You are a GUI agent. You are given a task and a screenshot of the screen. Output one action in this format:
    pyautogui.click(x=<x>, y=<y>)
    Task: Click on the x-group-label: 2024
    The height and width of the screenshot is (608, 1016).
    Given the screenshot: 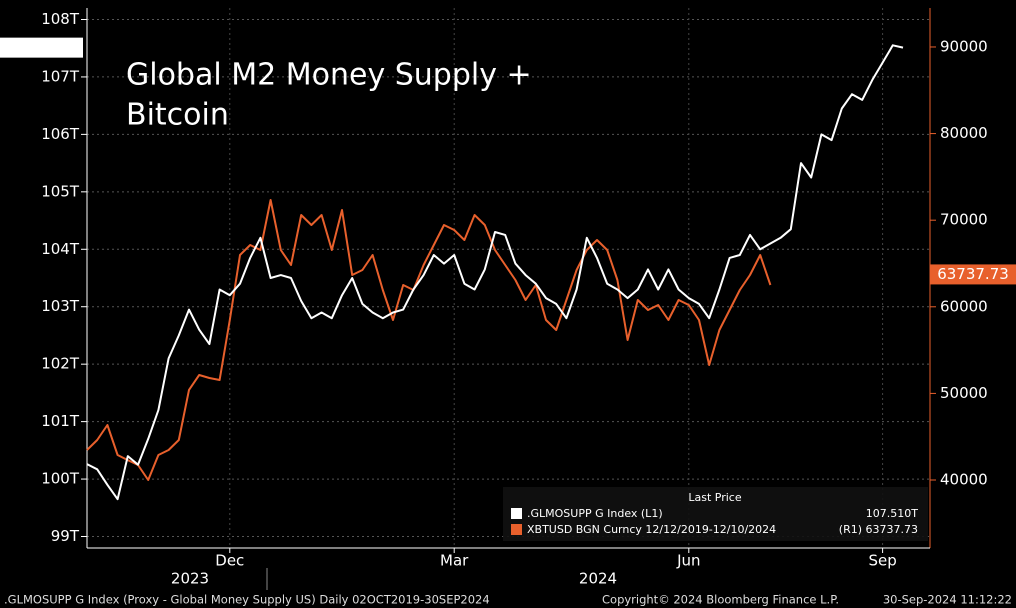 What is the action you would take?
    pyautogui.click(x=598, y=579)
    